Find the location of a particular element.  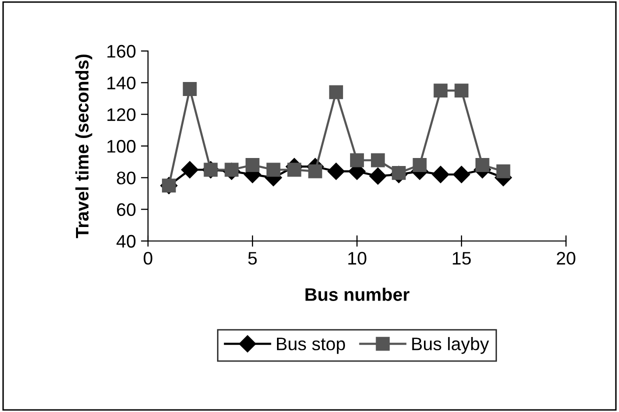

y-tick-label: 120 is located at coordinates (121, 115).